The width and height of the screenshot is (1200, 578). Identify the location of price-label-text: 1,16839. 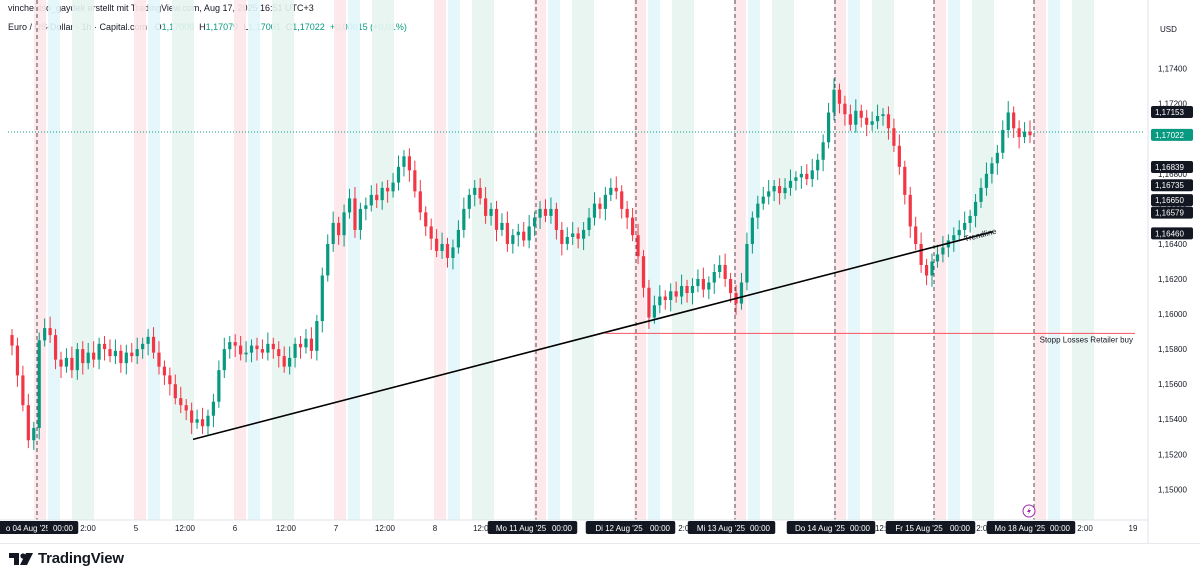
(1169, 167).